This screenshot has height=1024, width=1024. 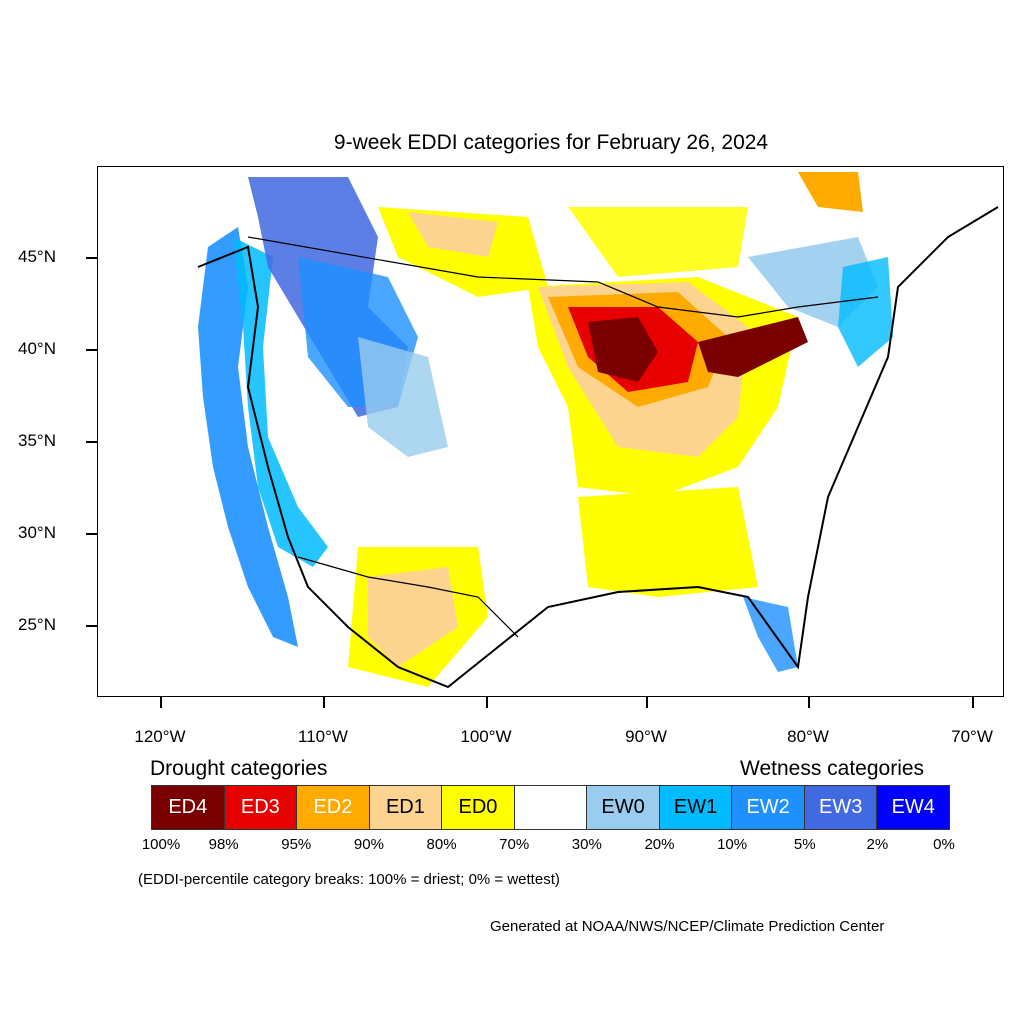 I want to click on percent-break-label: 2%, so click(x=877, y=844).